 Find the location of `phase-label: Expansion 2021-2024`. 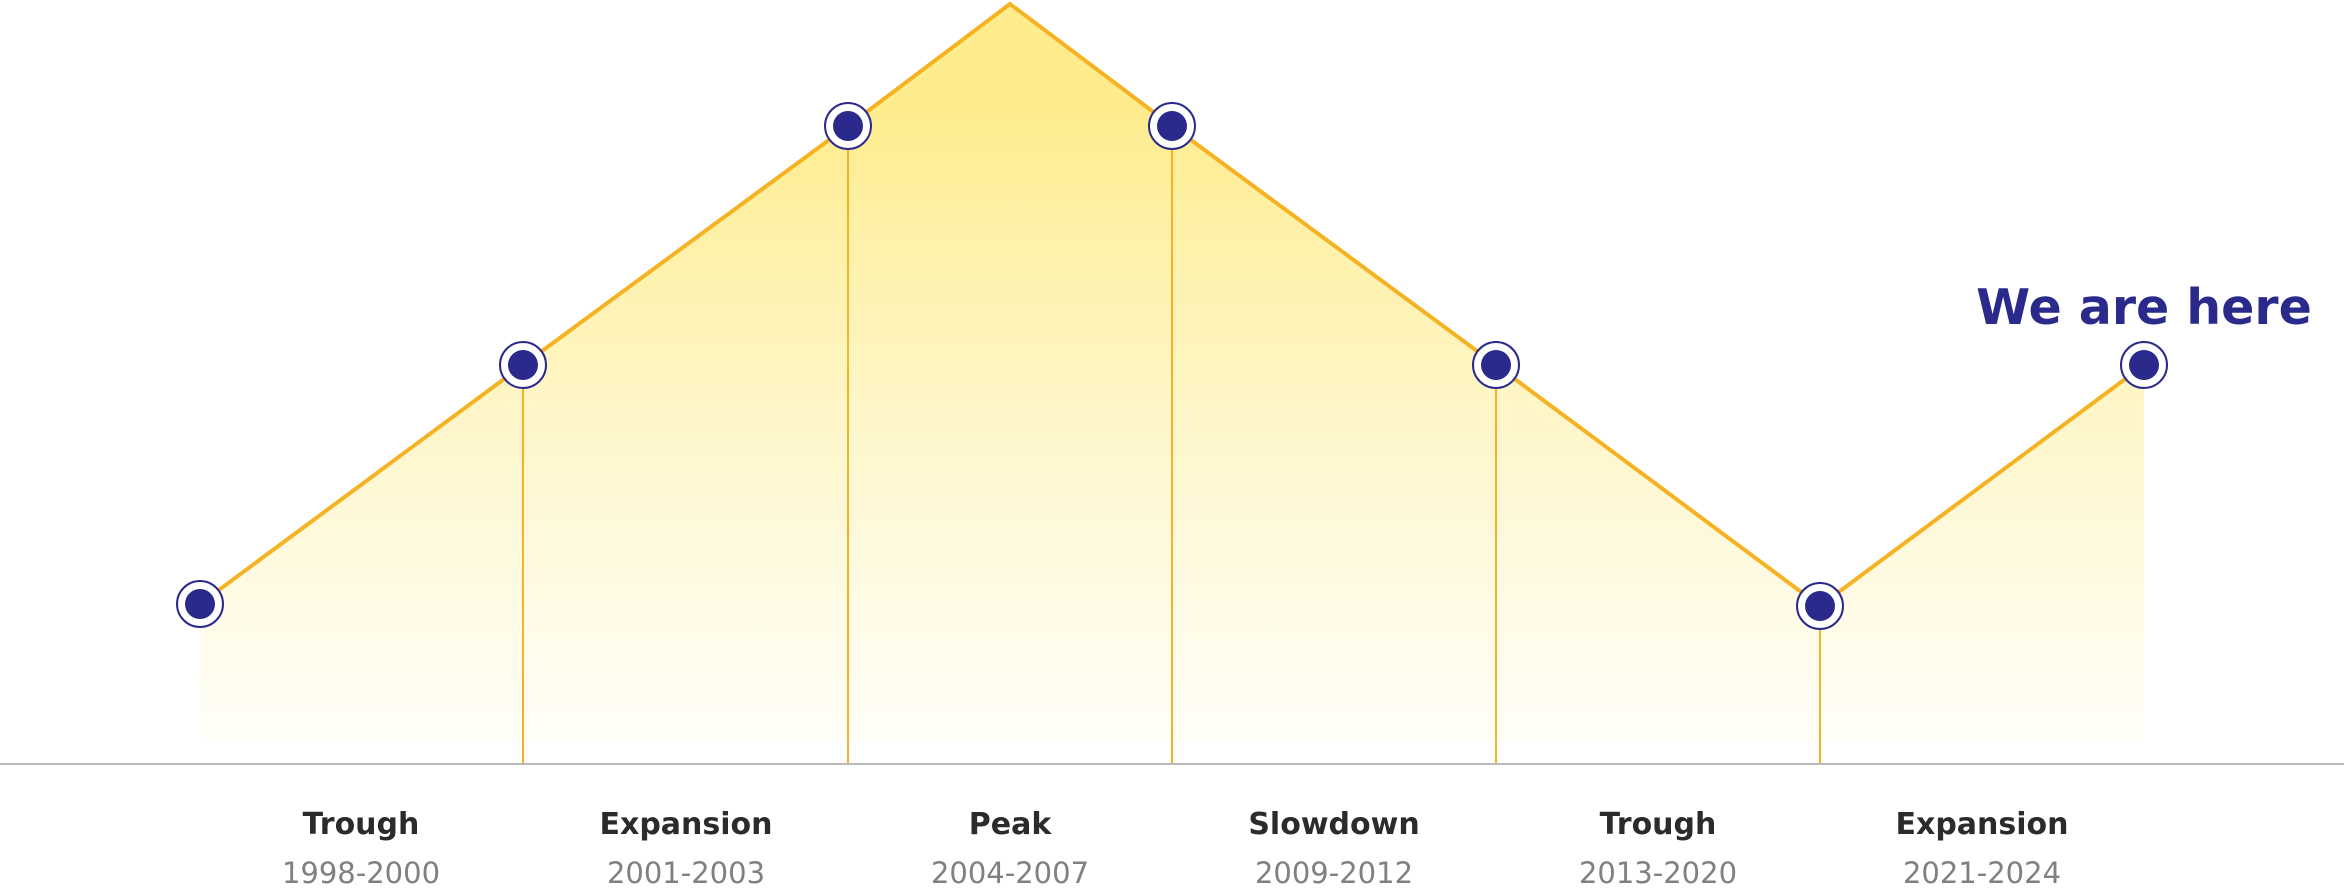

phase-label: Expansion 2021-2024 is located at coordinates (1981, 848).